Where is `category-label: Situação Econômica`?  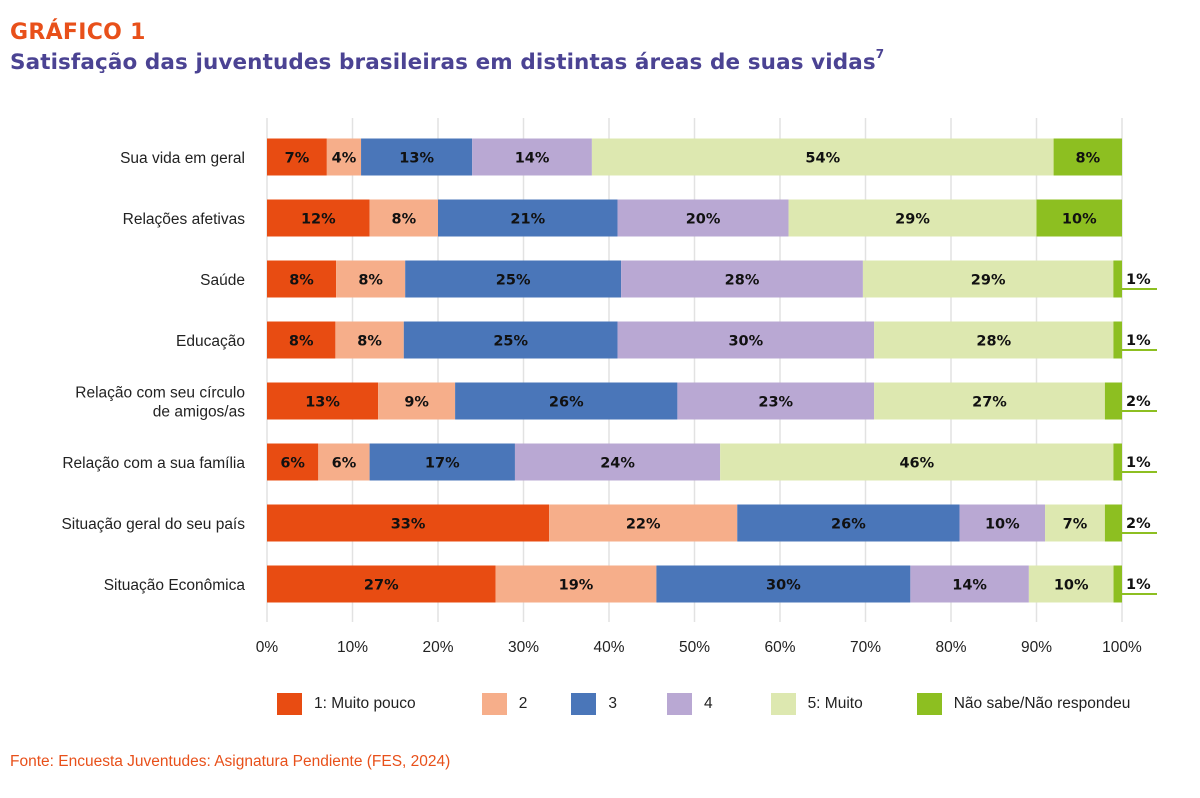
category-label: Situação Econômica is located at coordinates (175, 585).